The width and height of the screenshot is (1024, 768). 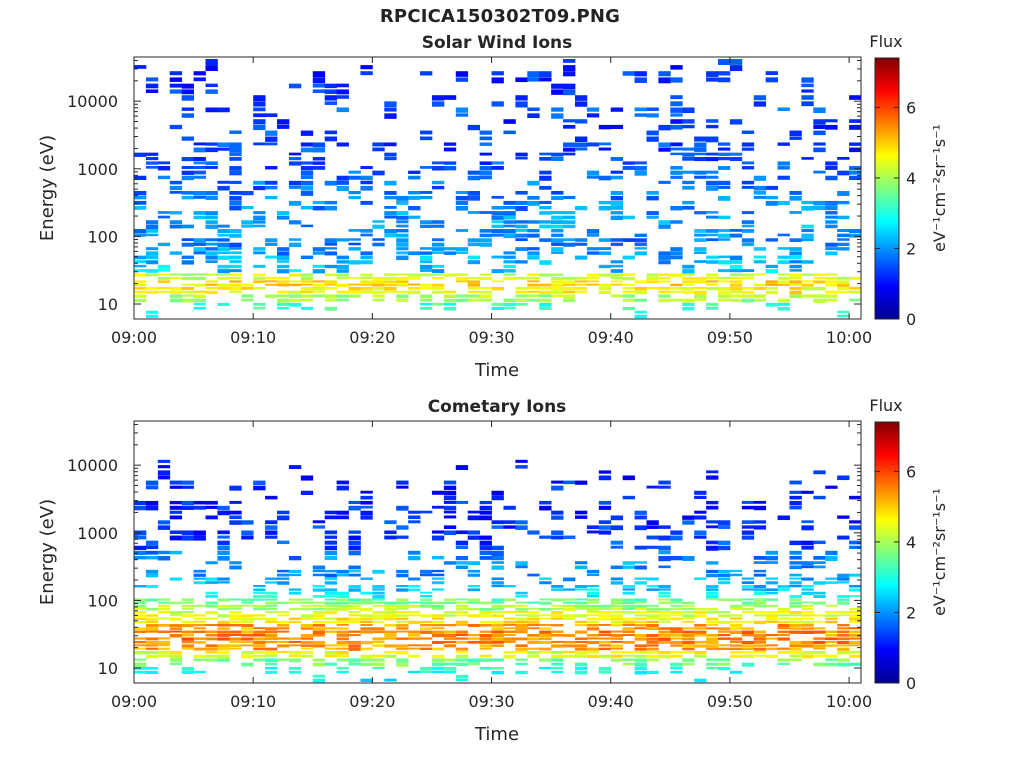 I want to click on y-tick-label: 10000, so click(x=92, y=101).